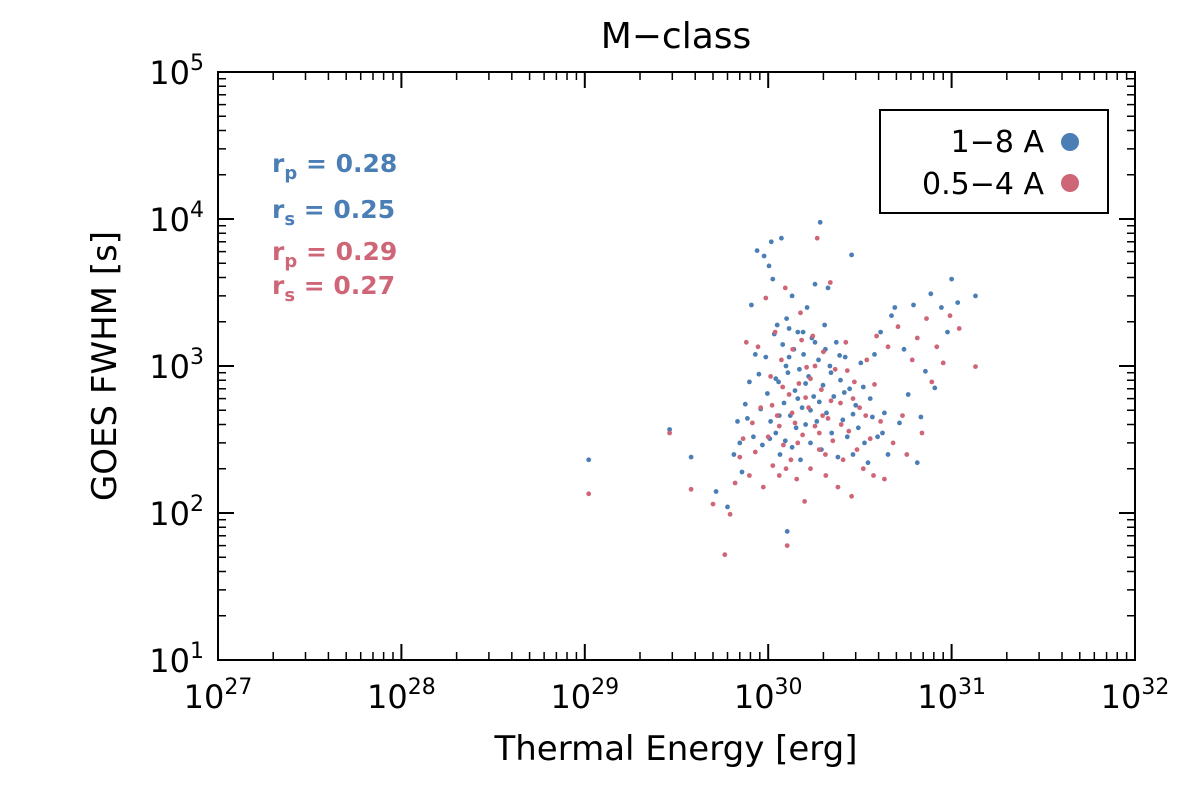 Image resolution: width=1200 pixels, height=800 pixels. I want to click on x-tick-label: 1032, so click(1135, 695).